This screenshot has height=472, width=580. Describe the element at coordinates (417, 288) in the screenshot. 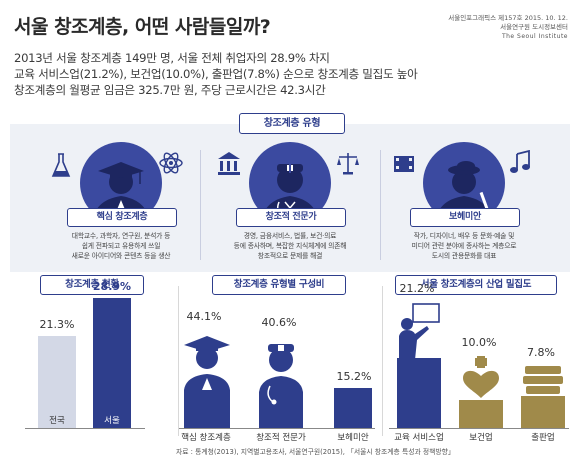

I see `bar-value-label: 21.2%` at that location.